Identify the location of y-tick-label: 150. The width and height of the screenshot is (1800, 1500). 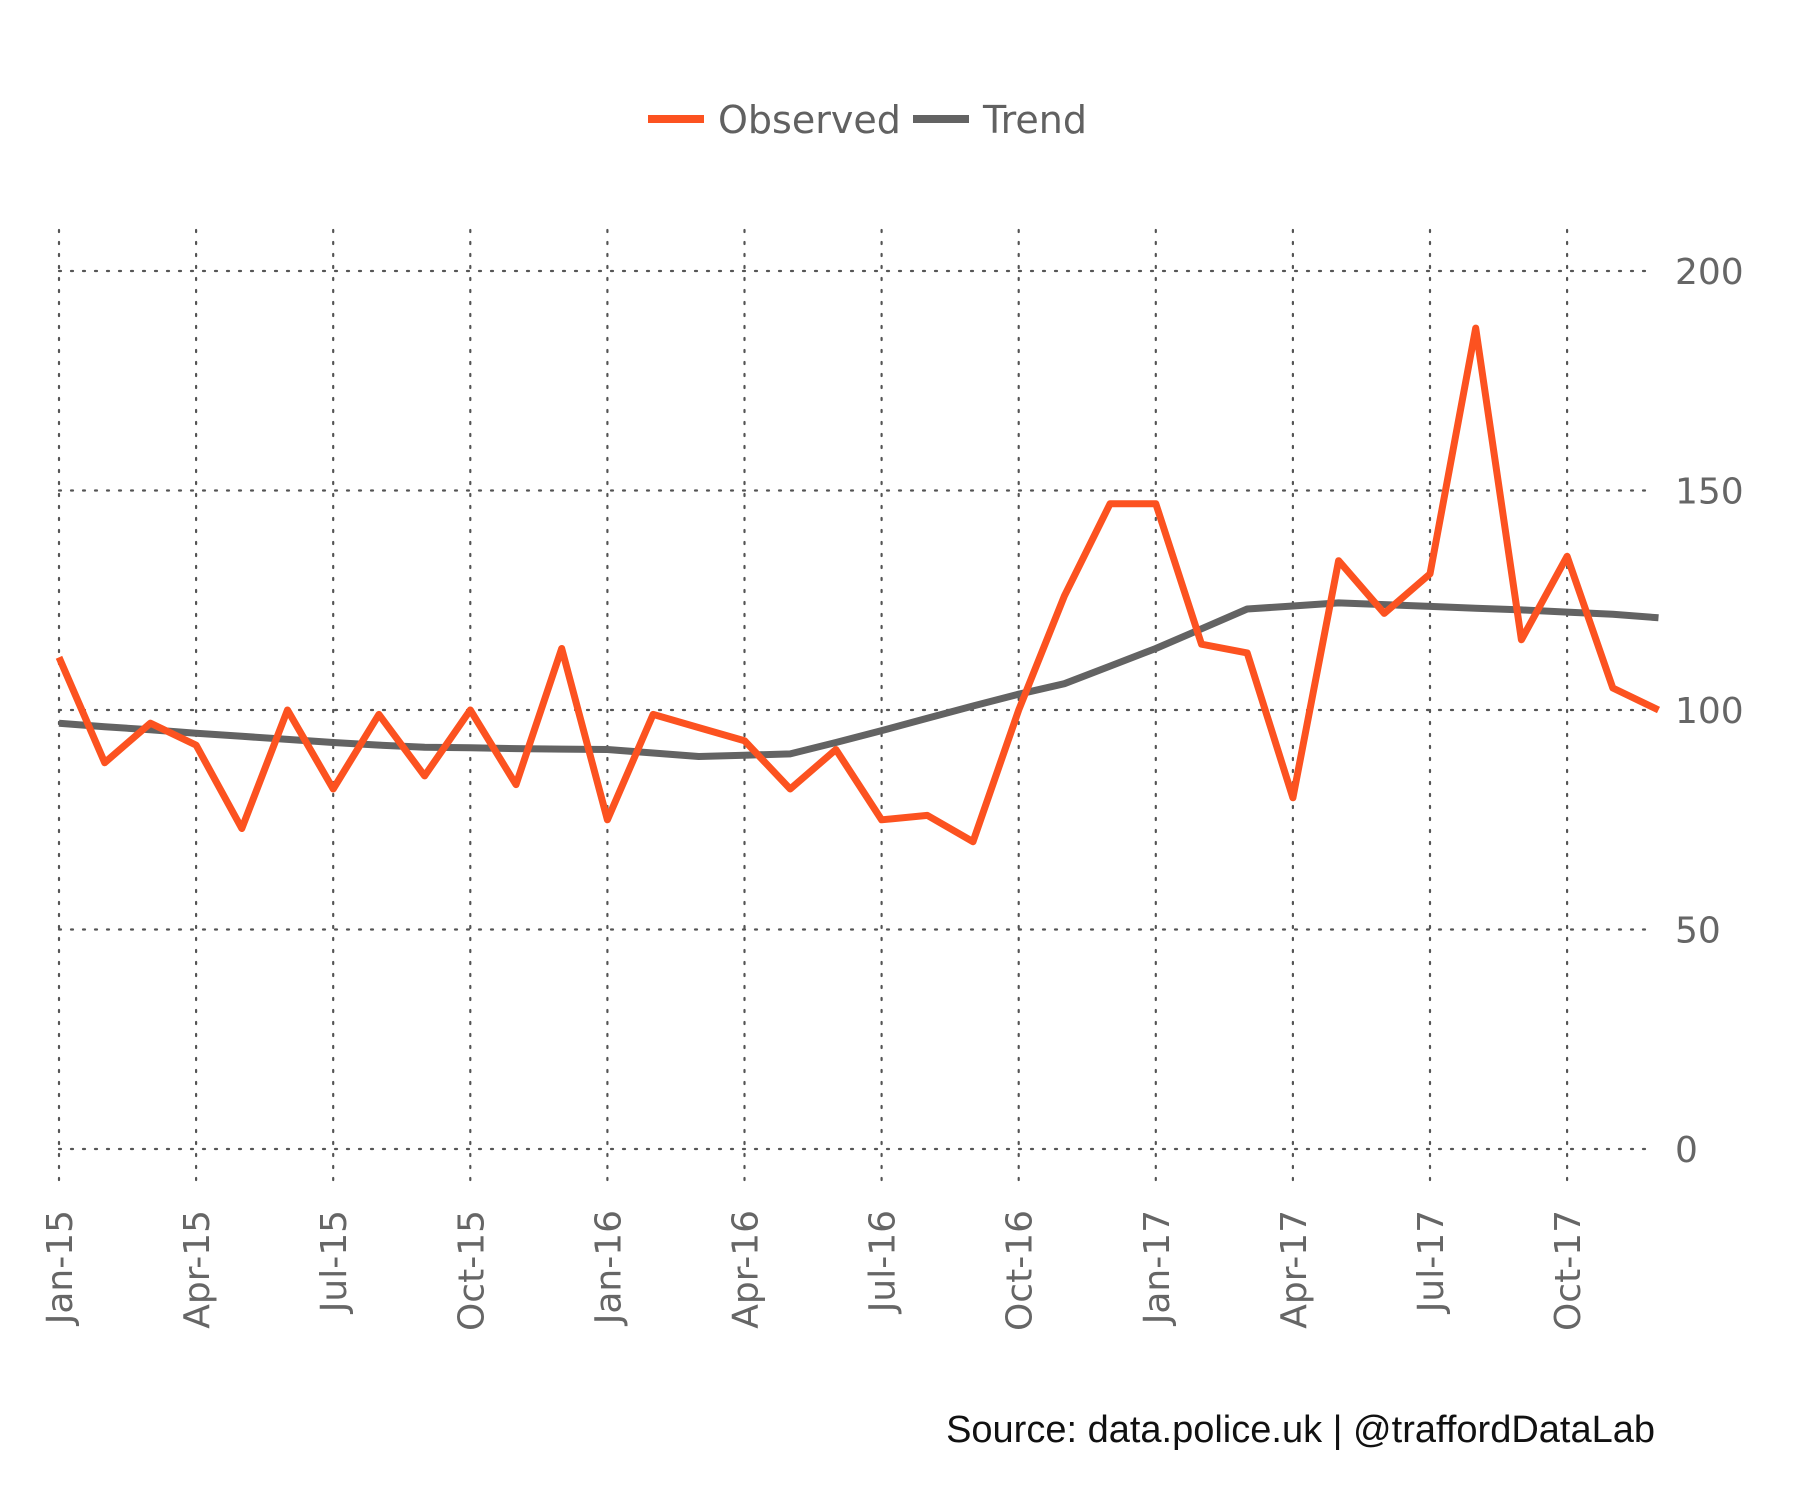
(1709, 492).